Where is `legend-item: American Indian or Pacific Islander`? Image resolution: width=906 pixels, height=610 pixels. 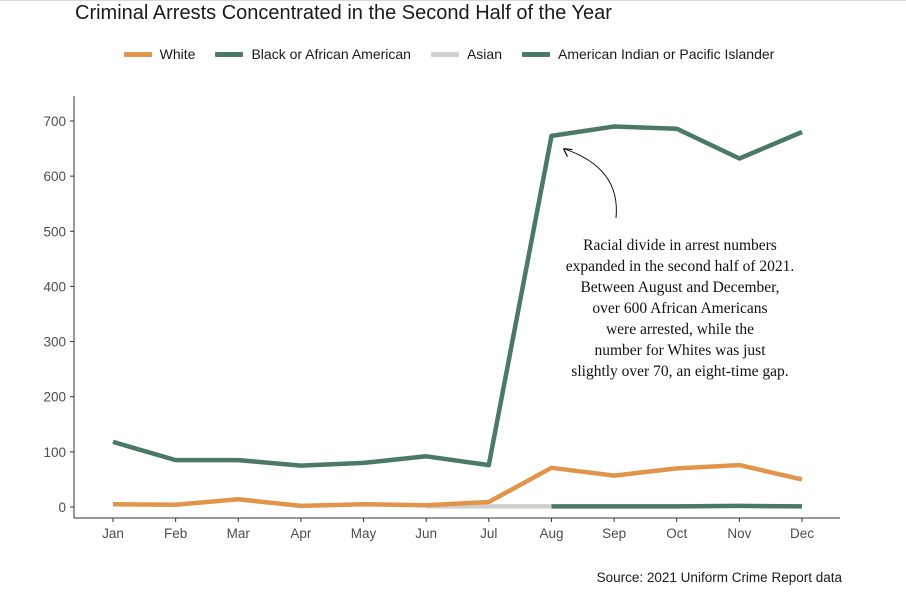
legend-item: American Indian or Pacific Islander is located at coordinates (653, 54).